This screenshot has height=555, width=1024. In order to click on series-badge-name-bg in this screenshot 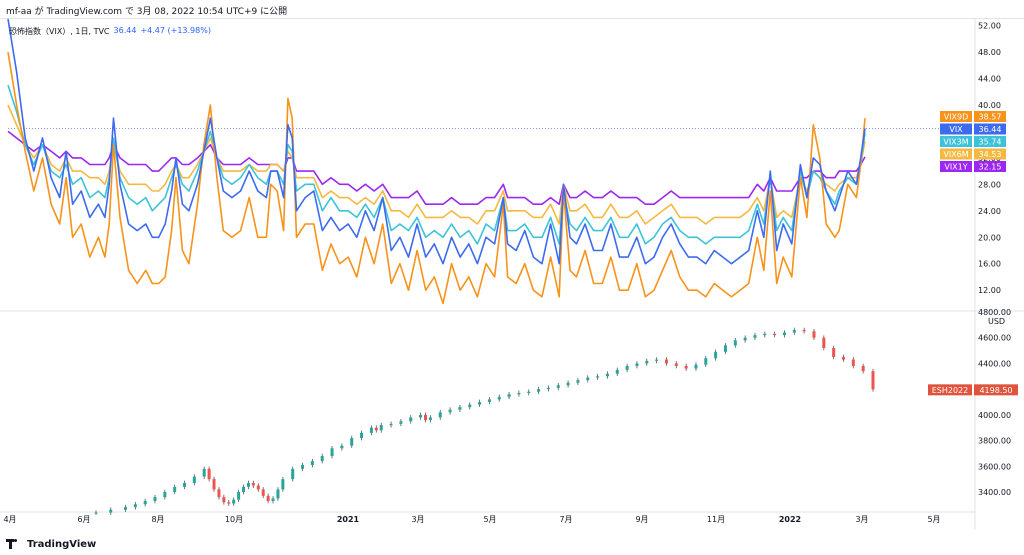, I will do `click(956, 154)`.